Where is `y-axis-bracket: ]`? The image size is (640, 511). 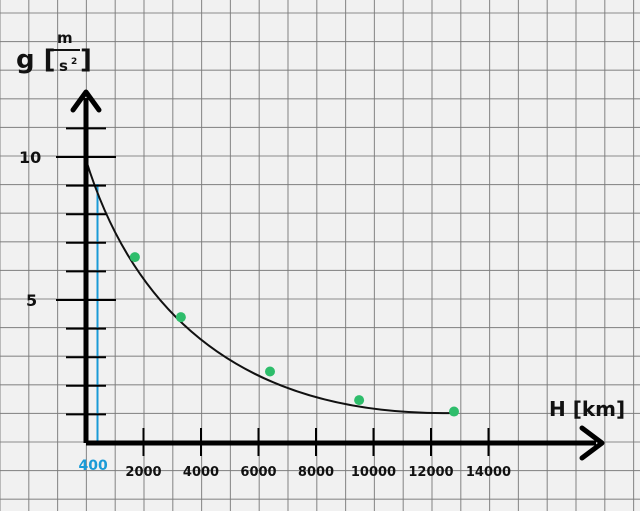
y-axis-bracket: ] is located at coordinates (86, 60).